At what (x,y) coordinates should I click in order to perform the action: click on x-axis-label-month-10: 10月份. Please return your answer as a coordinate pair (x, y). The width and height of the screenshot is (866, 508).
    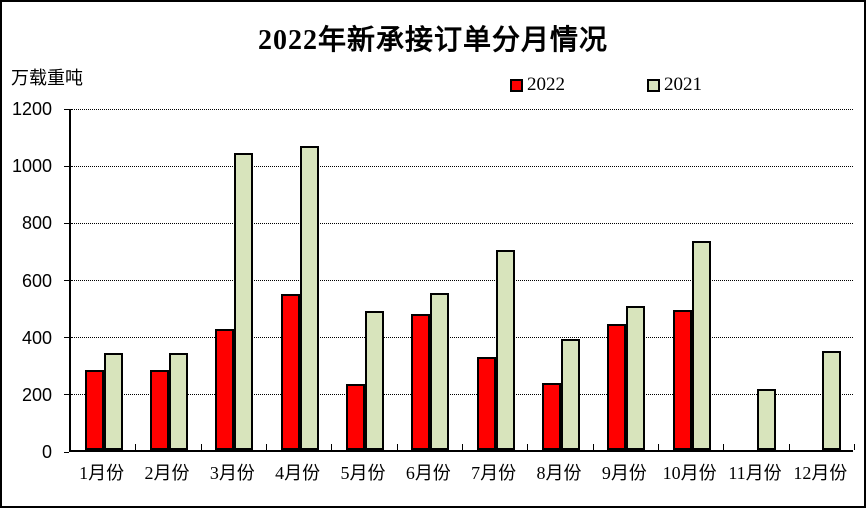
    Looking at the image, I should click on (689, 473).